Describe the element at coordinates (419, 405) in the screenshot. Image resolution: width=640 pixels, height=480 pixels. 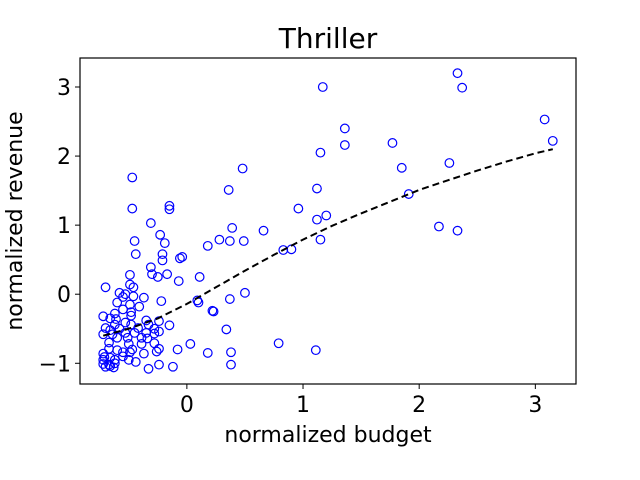
I see `x-tick-label: 2` at that location.